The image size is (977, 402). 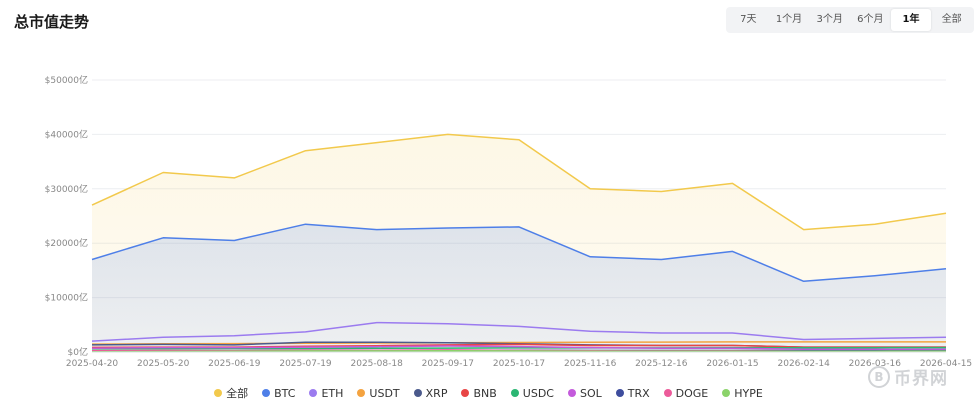 I want to click on legend-label: XRP, so click(x=436, y=393).